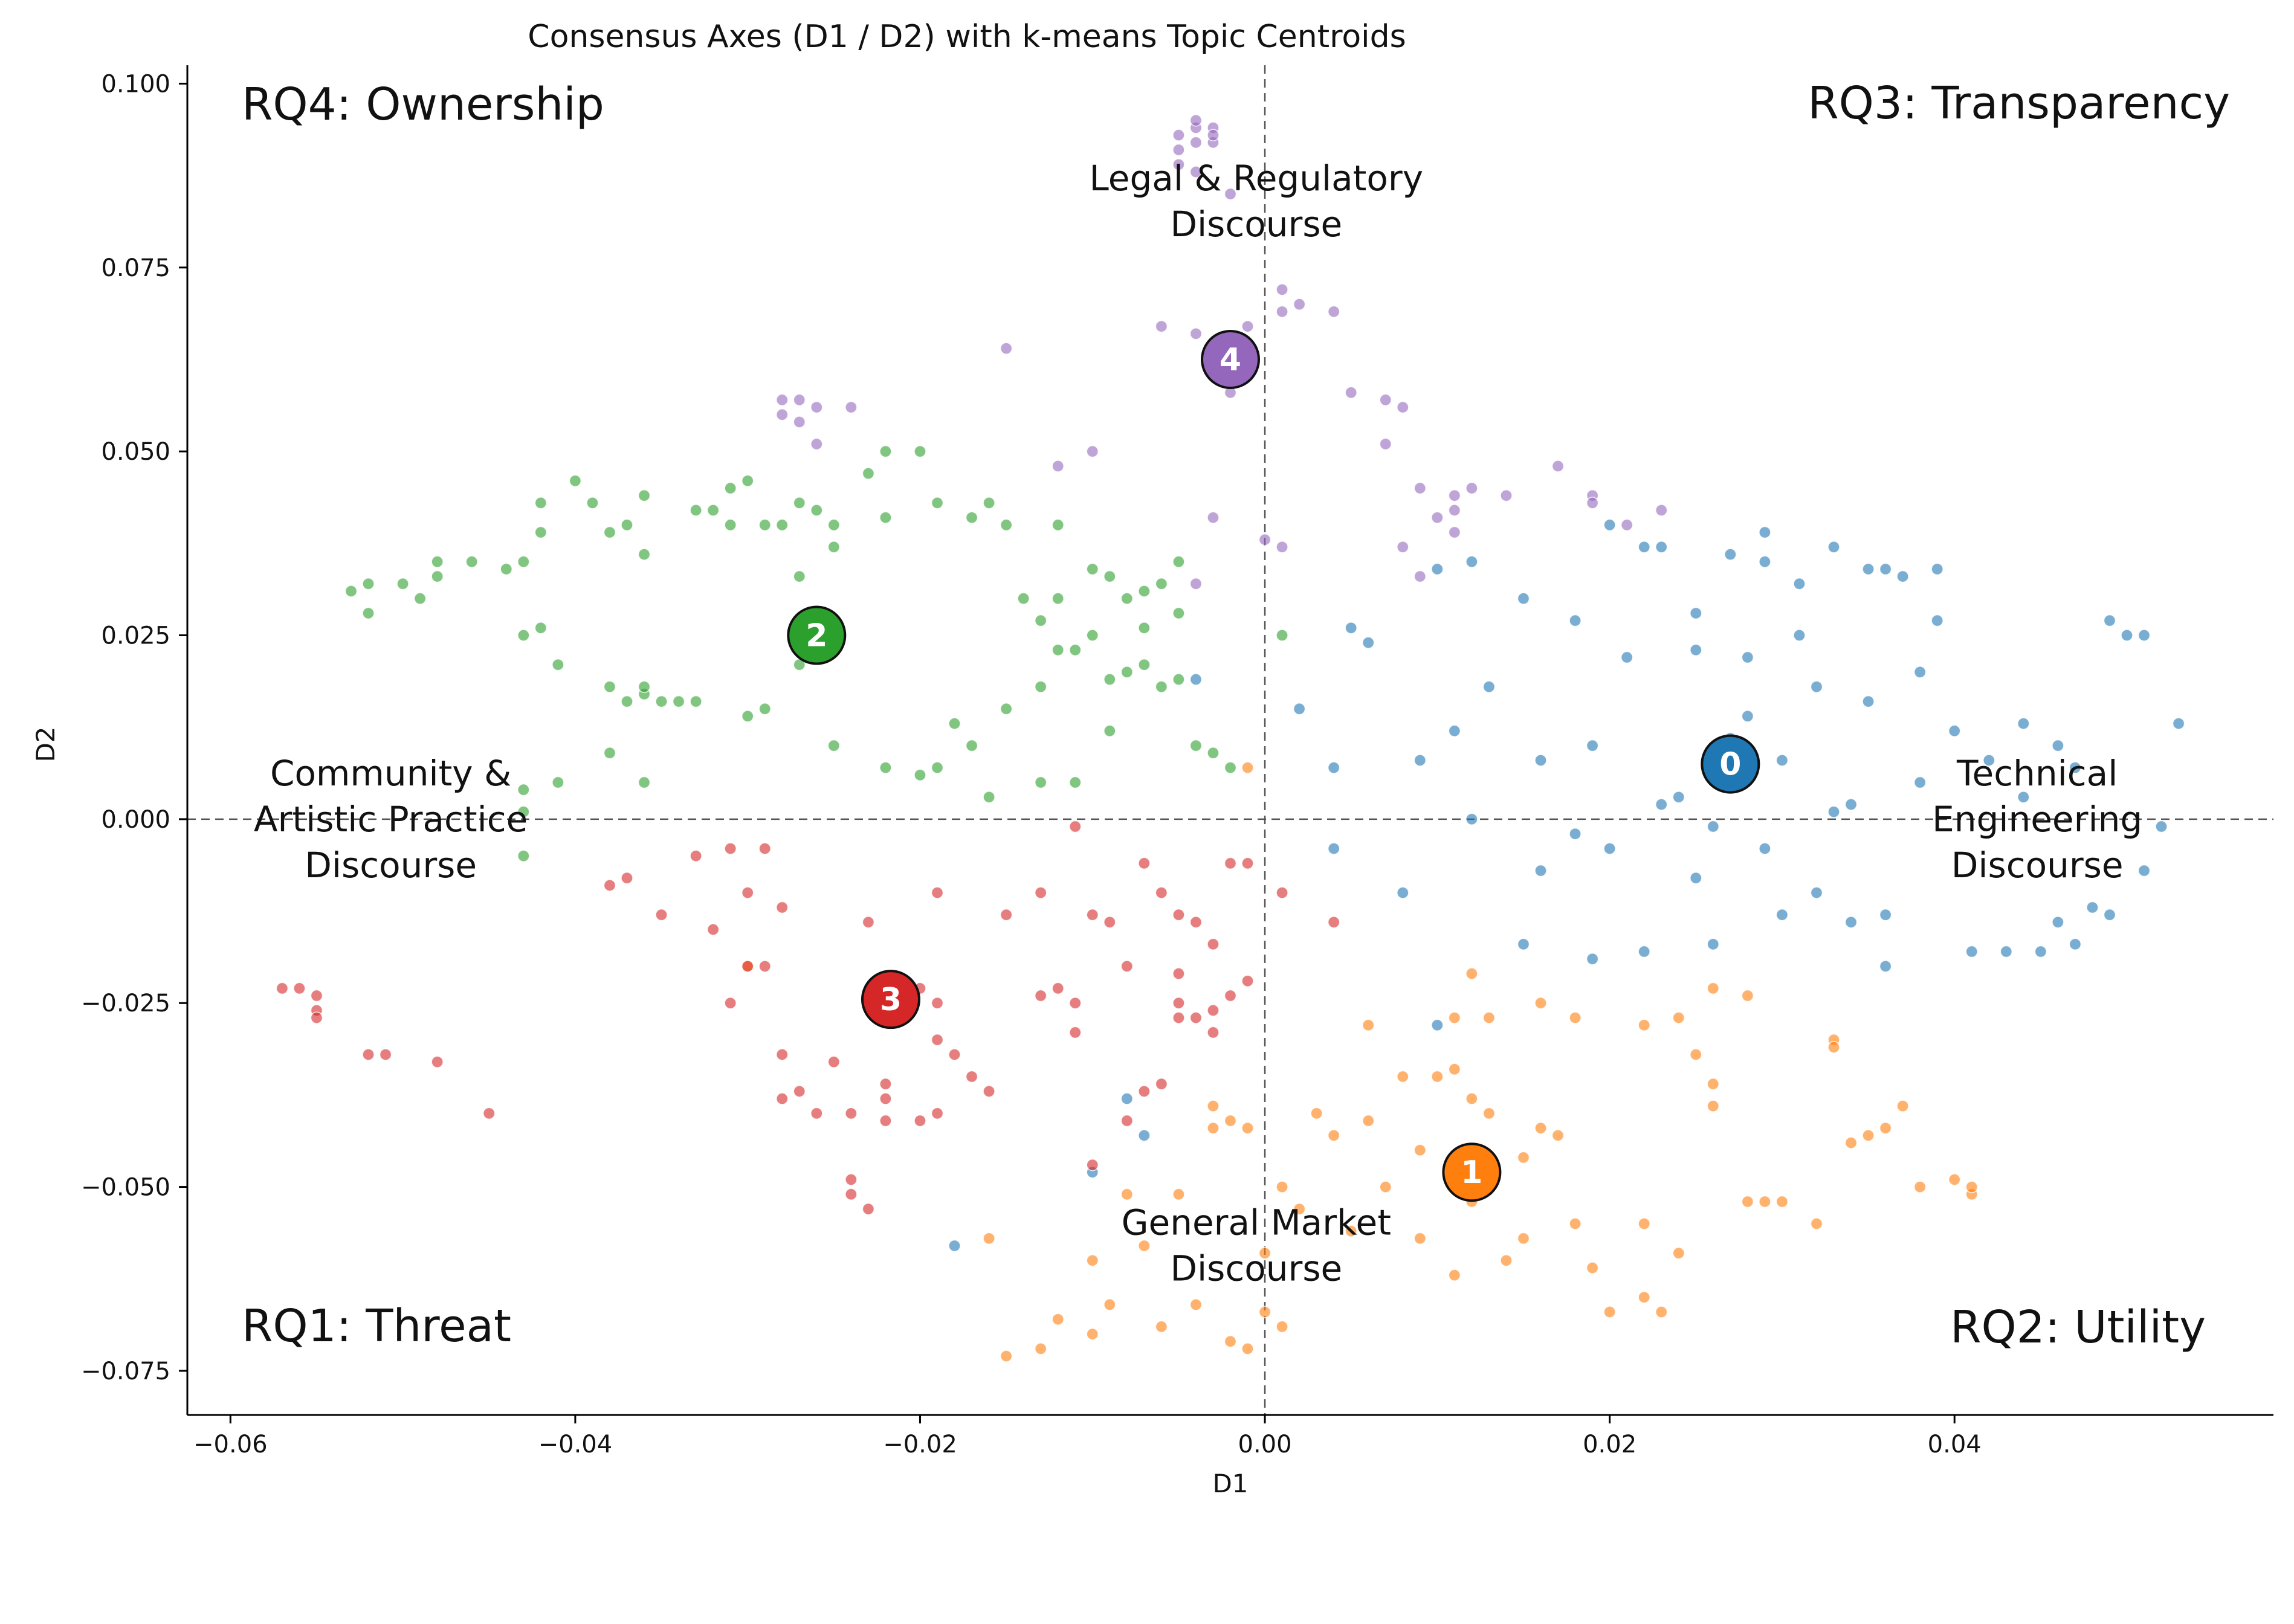  Describe the element at coordinates (920, 1444) in the screenshot. I see `x-tick-label: −0.02` at that location.